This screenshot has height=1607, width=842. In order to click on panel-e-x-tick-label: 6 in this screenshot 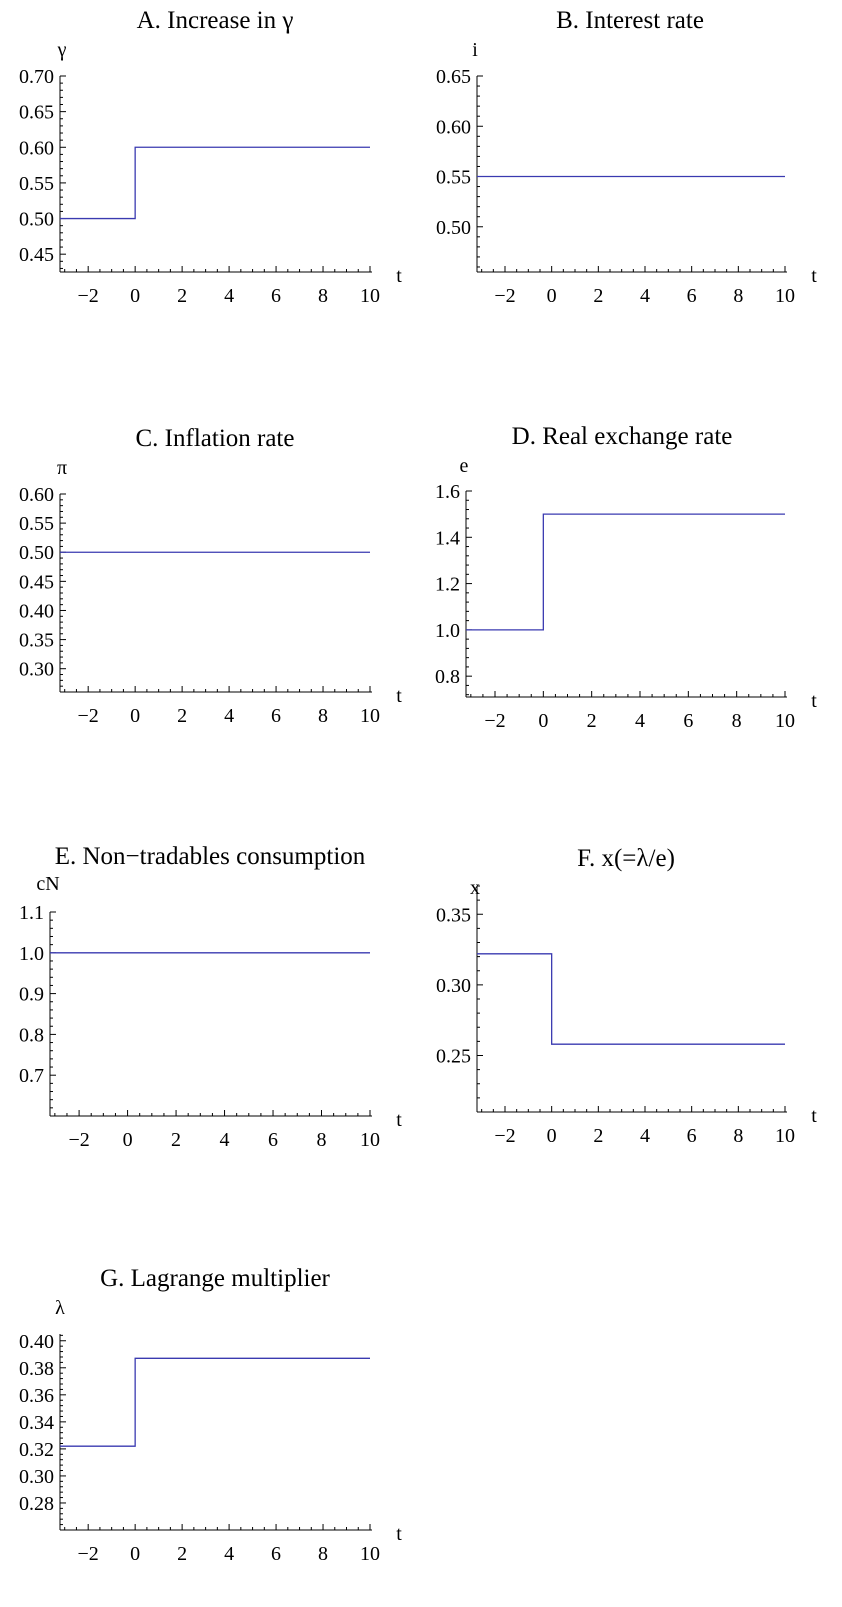, I will do `click(273, 1140)`.